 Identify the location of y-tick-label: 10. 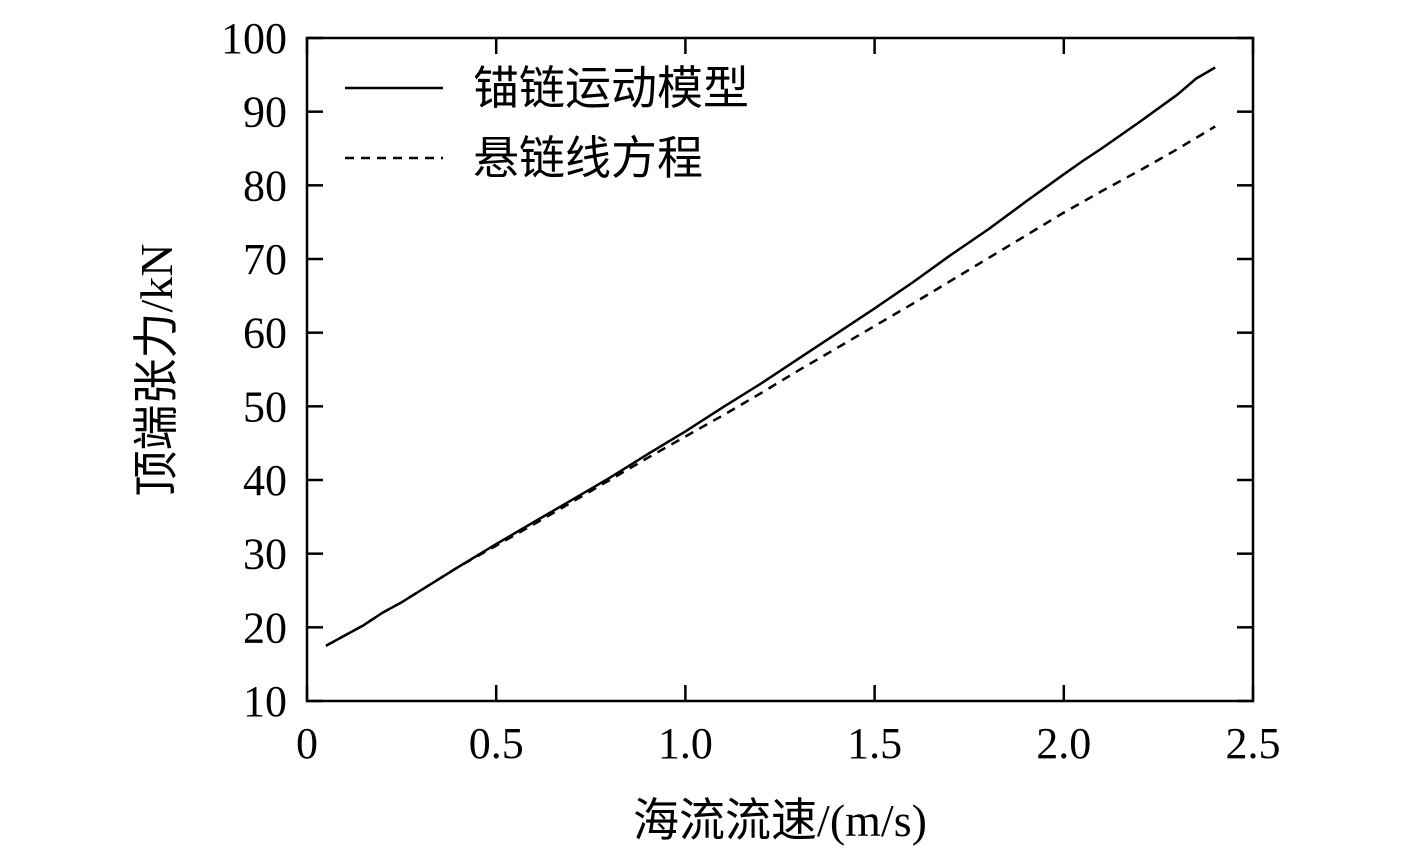
(265, 701).